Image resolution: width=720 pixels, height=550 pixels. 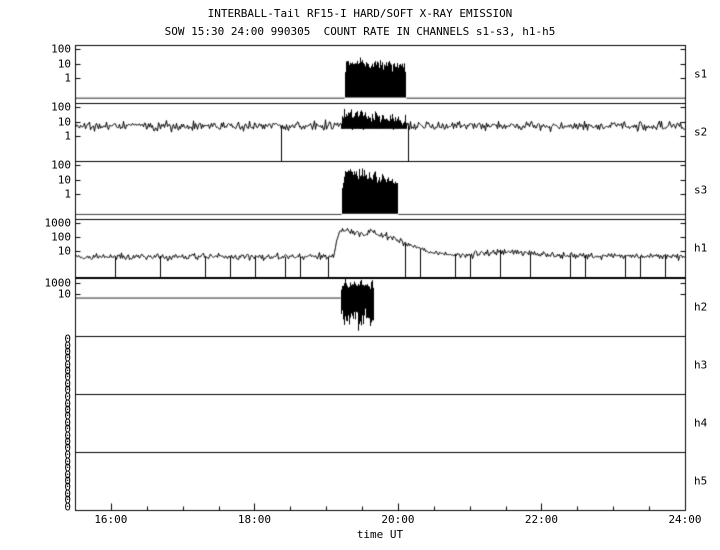 What do you see at coordinates (701, 74) in the screenshot?
I see `panel-label: s1` at bounding box center [701, 74].